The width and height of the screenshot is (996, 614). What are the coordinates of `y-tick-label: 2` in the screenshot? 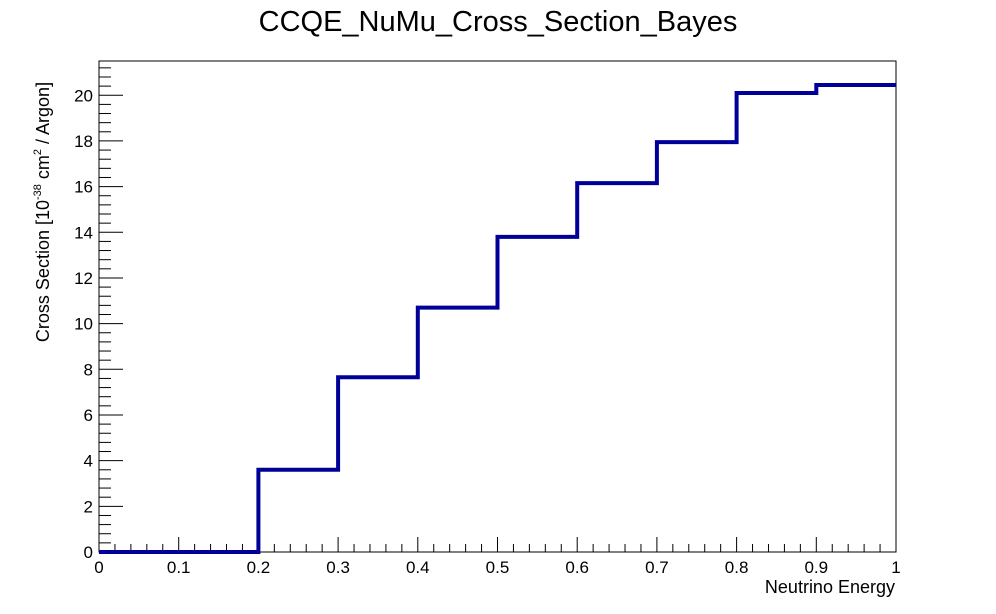 It's located at (88, 506).